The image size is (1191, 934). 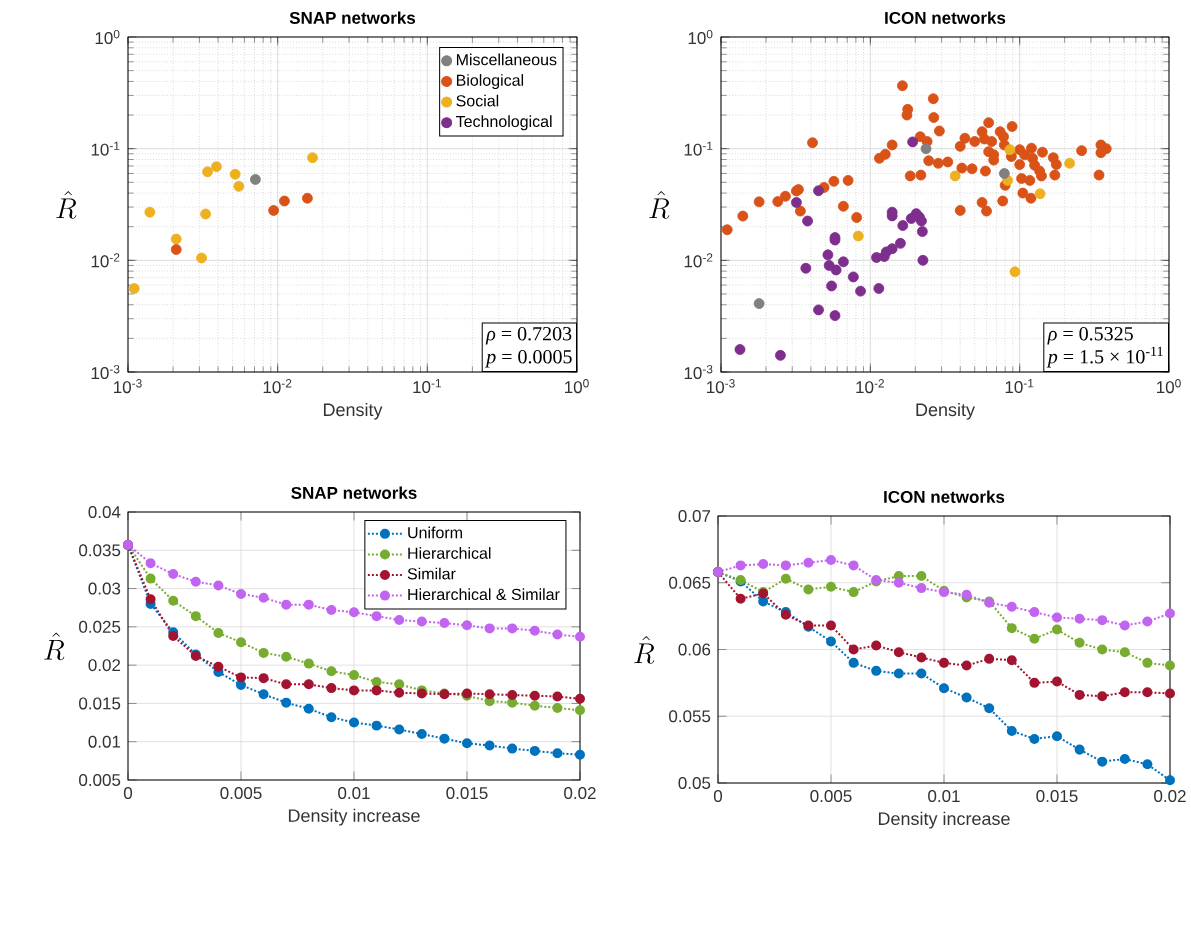 What do you see at coordinates (100, 550) in the screenshot?
I see `y-tick-label: 0.035` at bounding box center [100, 550].